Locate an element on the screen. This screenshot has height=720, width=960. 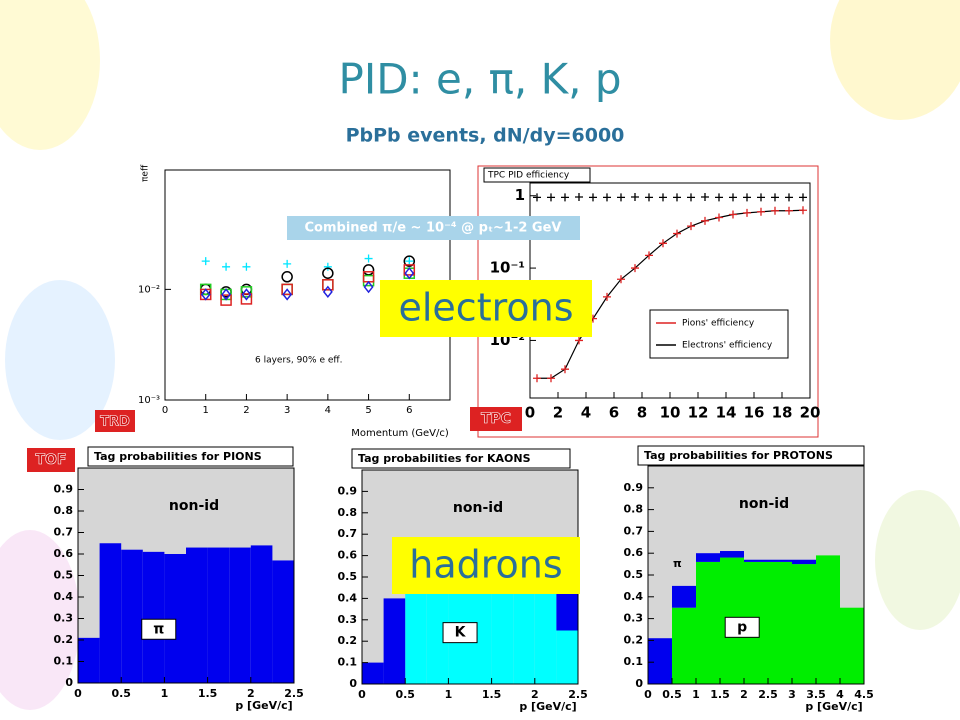
series-label: π is located at coordinates (158, 629).